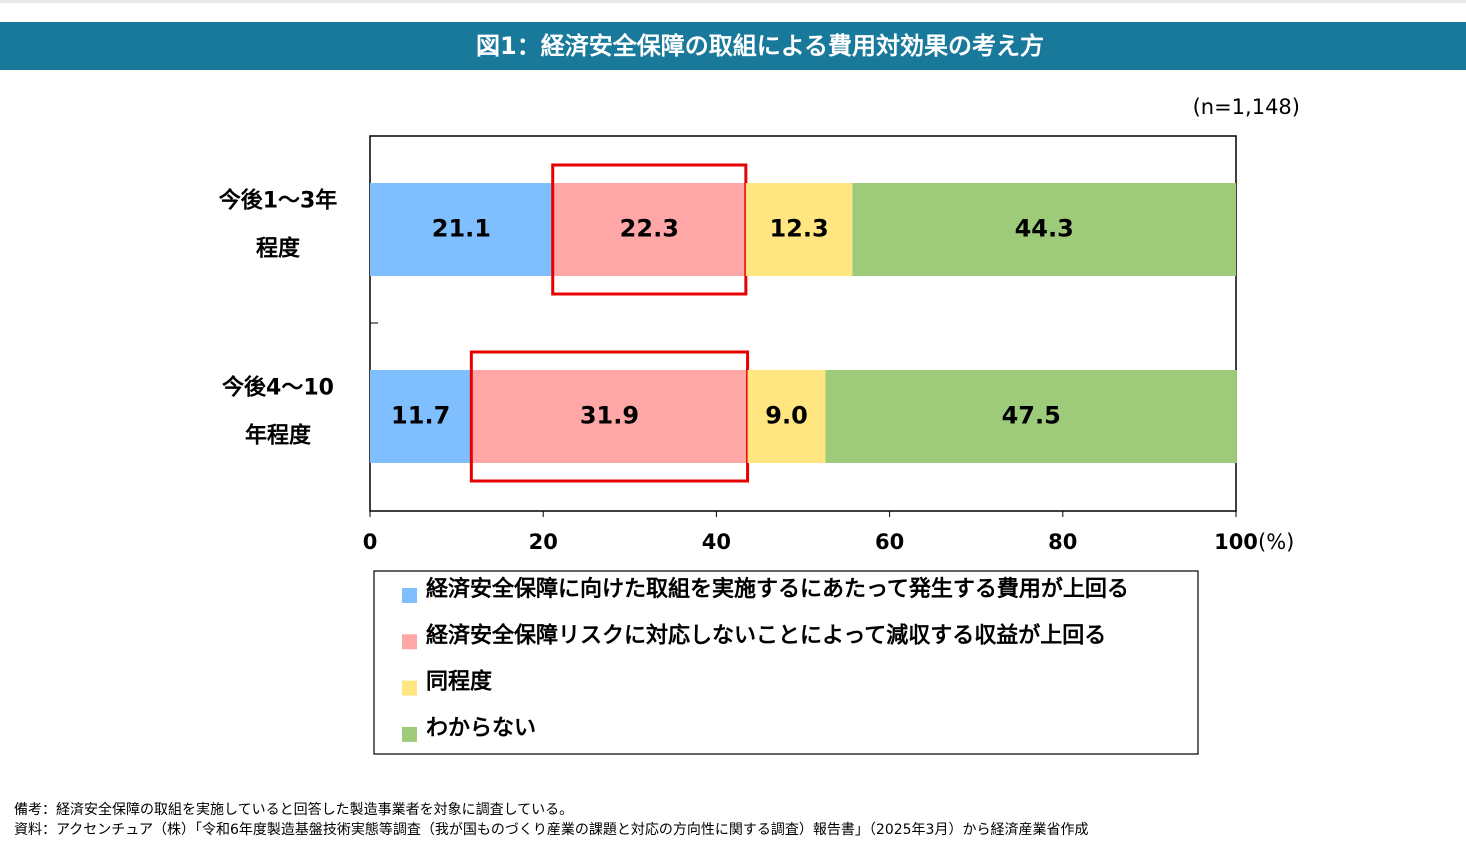  I want to click on value-label: 11.7, so click(420, 416).